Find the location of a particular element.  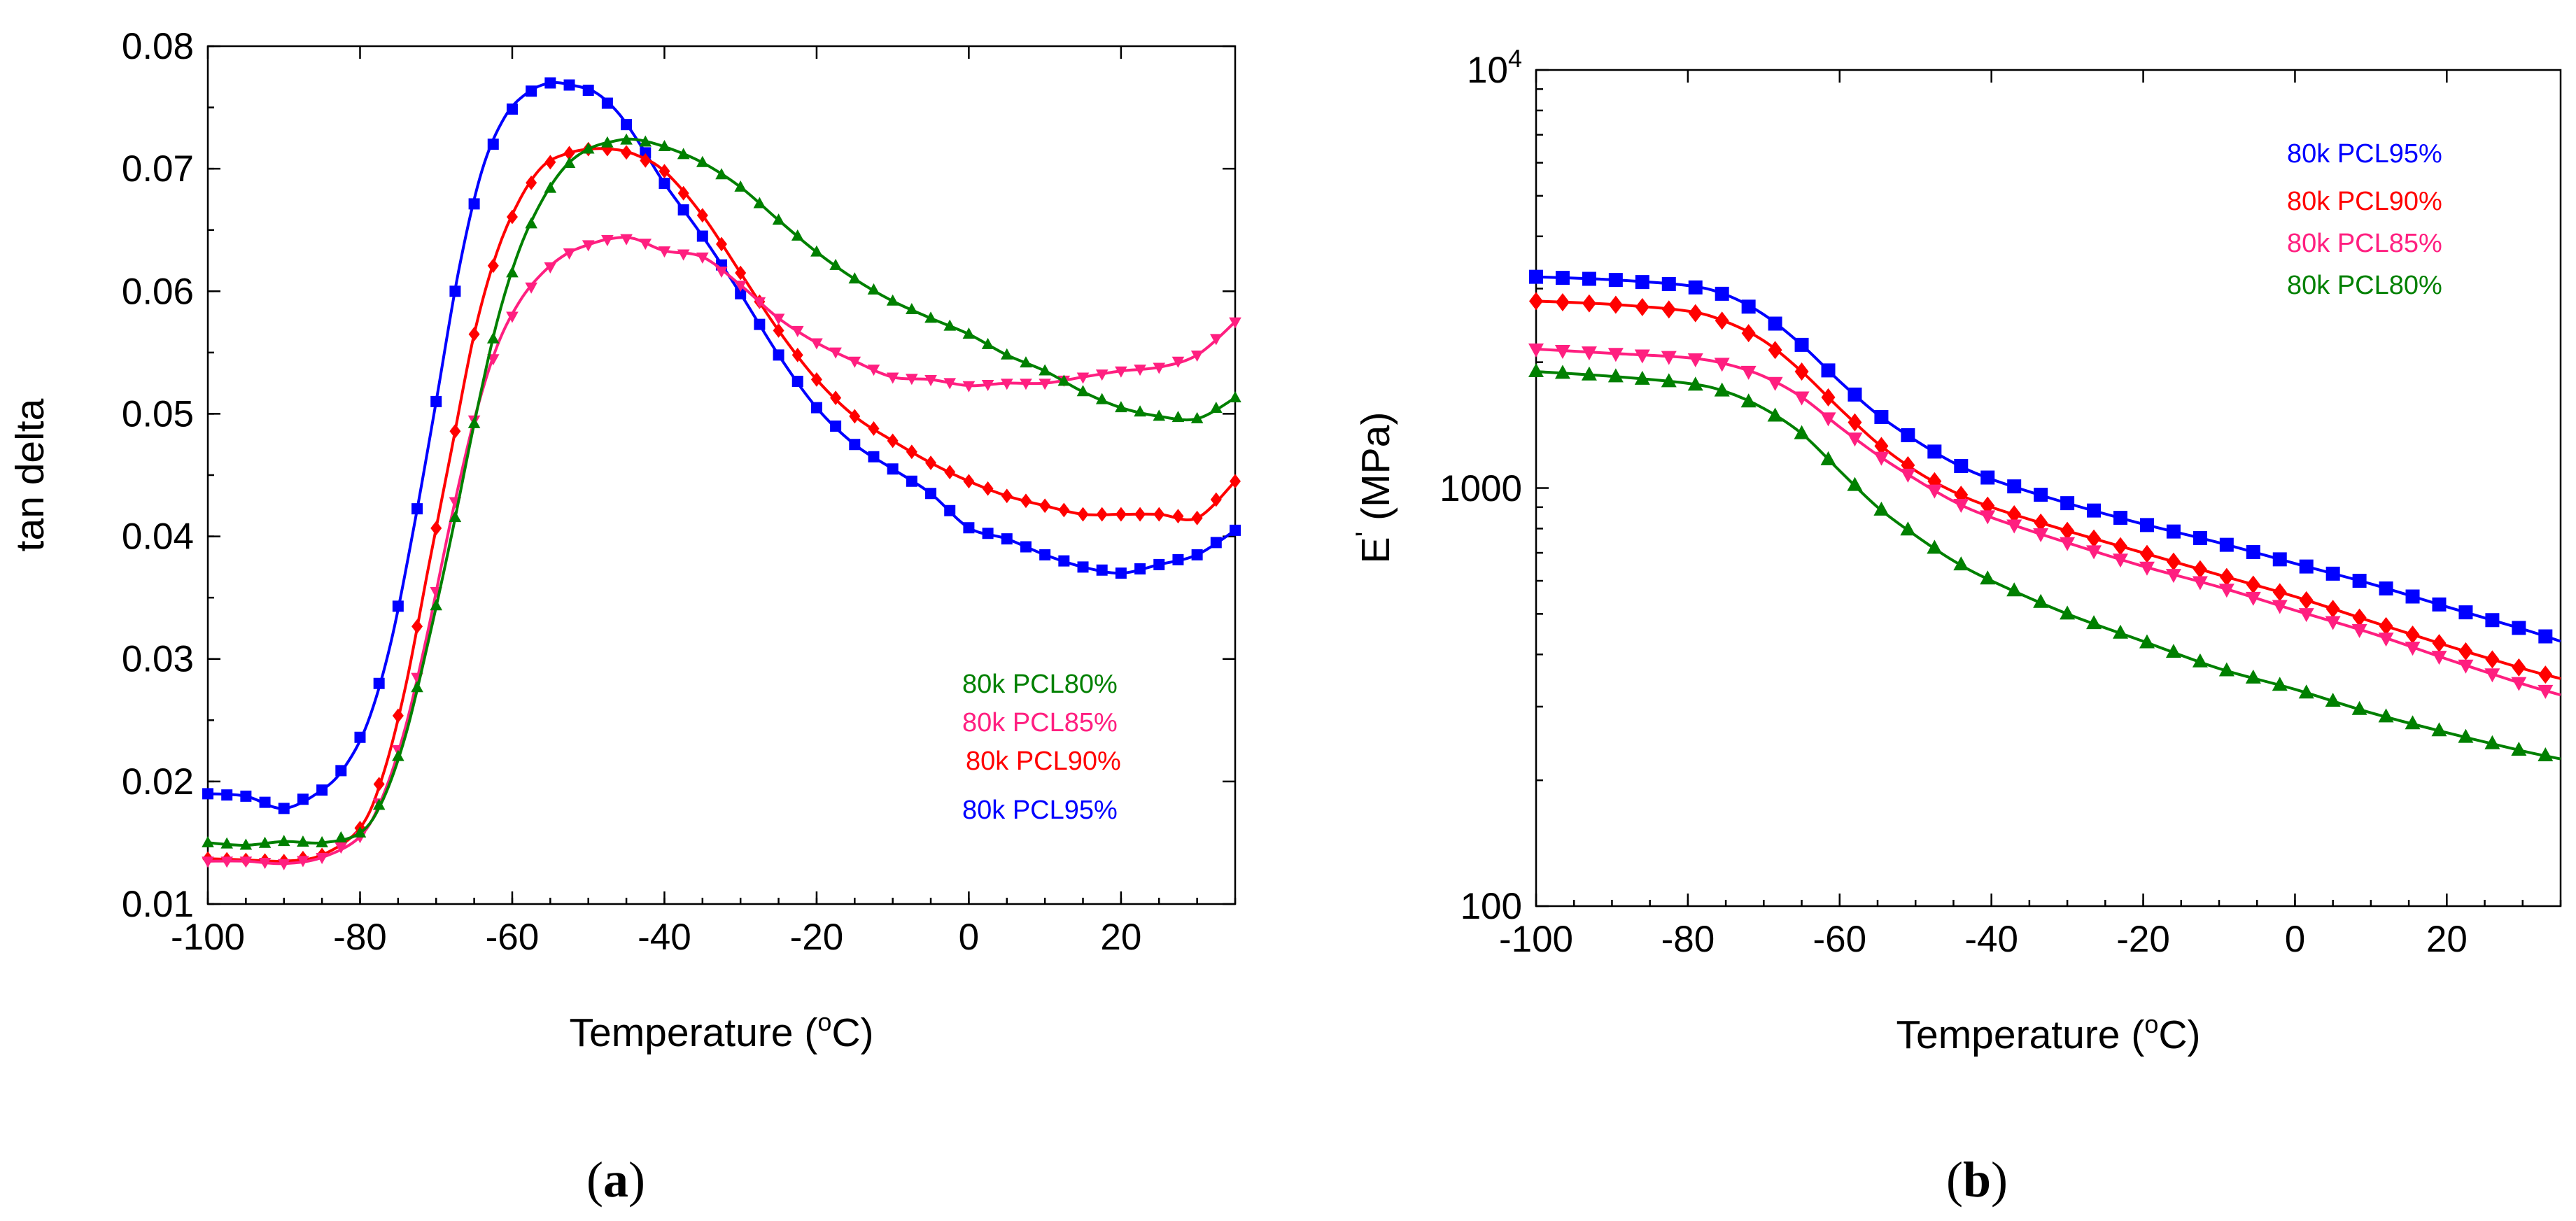

panel-a-y-axis-title: tan delta is located at coordinates (30, 475).